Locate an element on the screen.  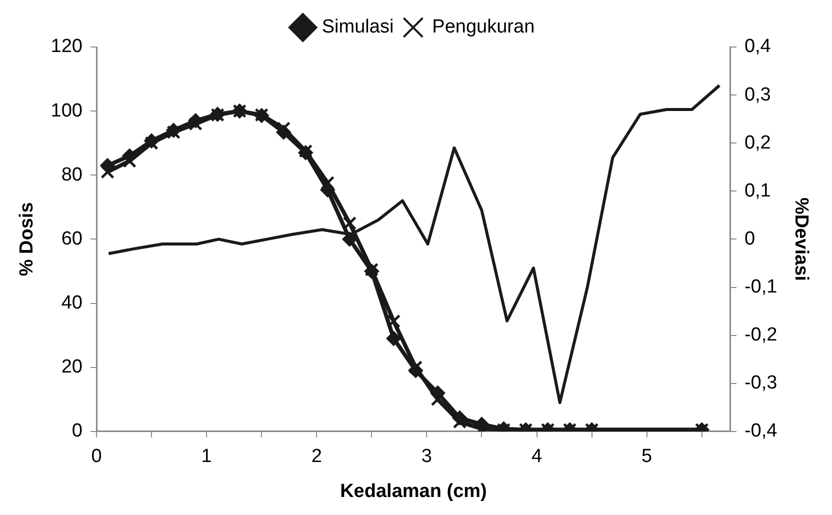
y2-tick-label: -0,2 is located at coordinates (761, 335).